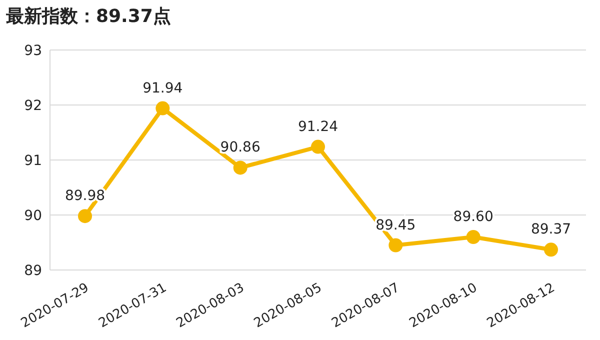 Image resolution: width=600 pixels, height=340 pixels. Describe the element at coordinates (88, 16) in the screenshot. I see `chart-title: 最新指数：89.37点` at that location.